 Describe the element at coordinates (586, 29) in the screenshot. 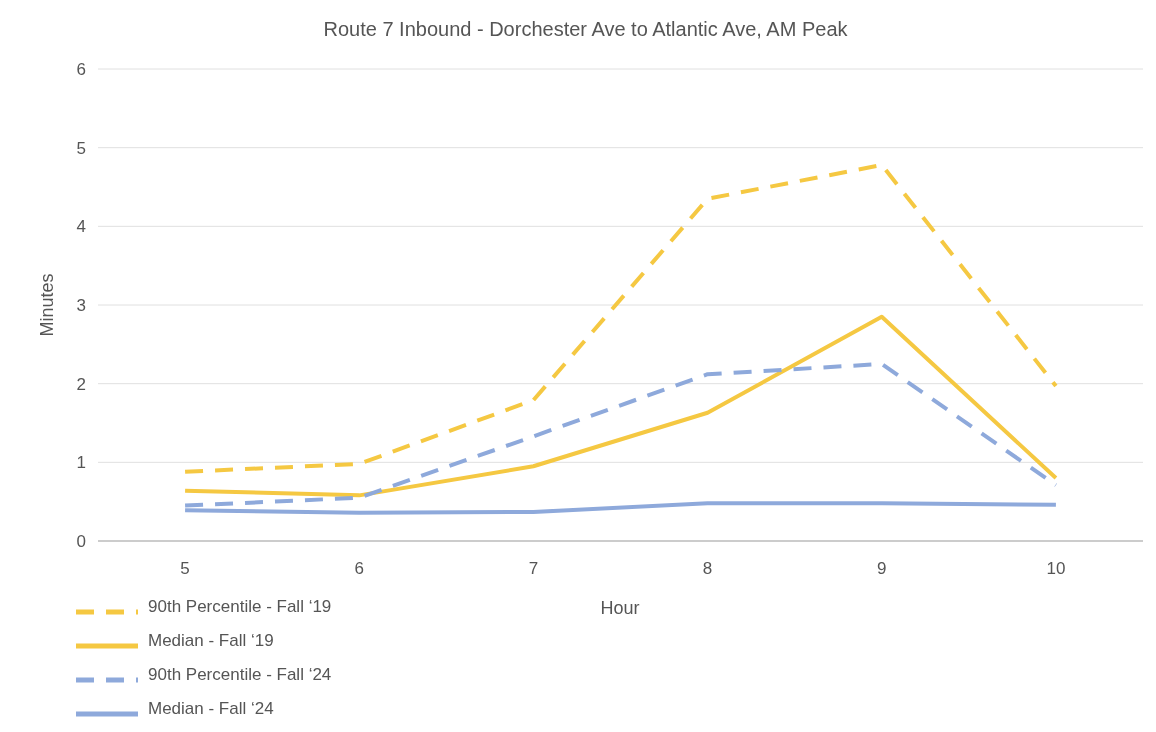

I see `chart-title: Route 7 Inbound - Dorchester Ave to Atlantic Ave, AM Peak` at that location.